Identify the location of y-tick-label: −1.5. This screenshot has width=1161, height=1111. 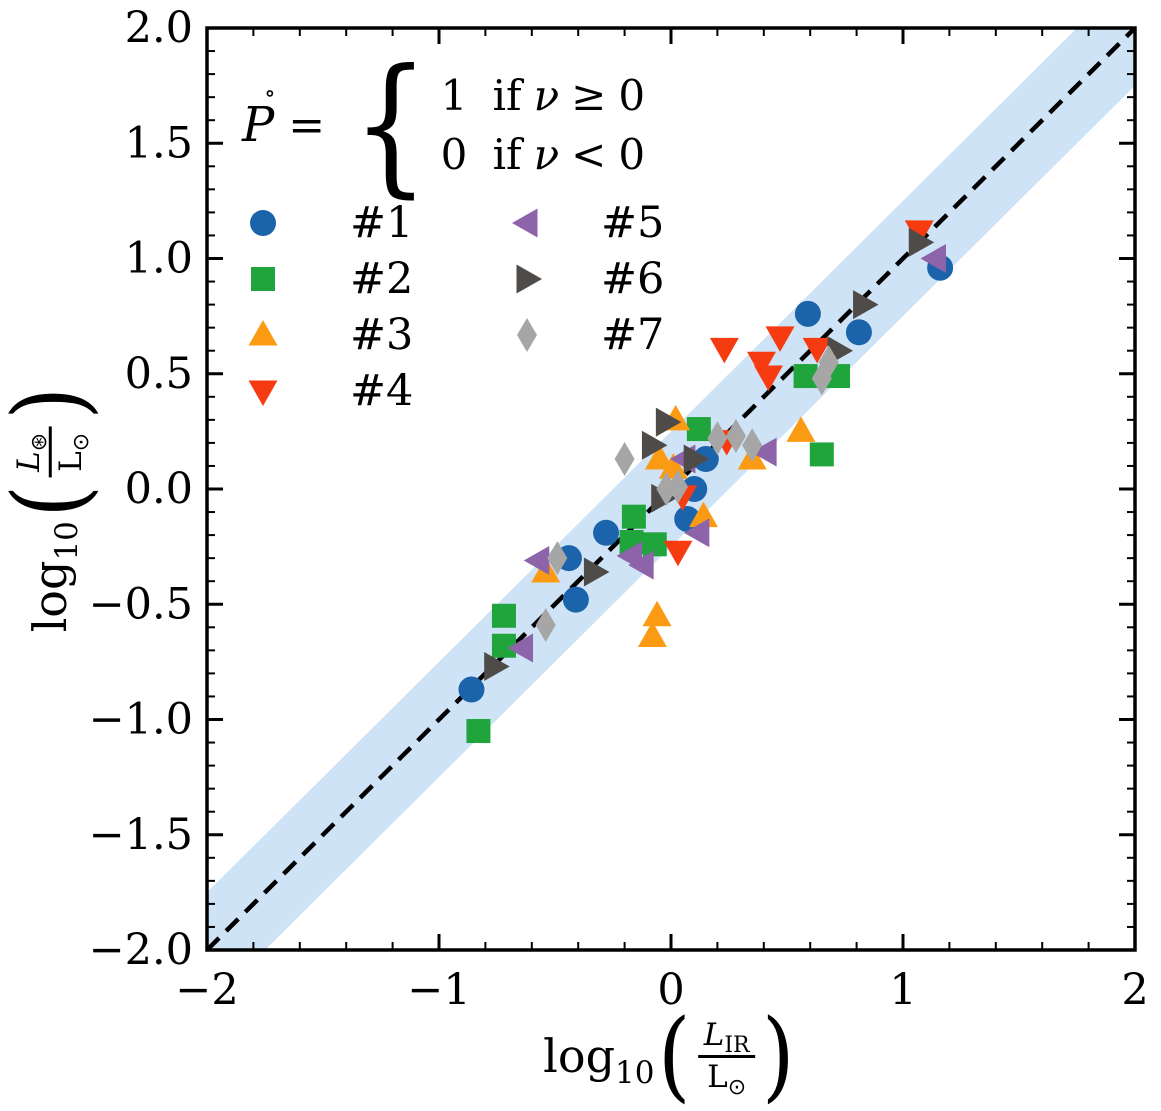
(141, 835).